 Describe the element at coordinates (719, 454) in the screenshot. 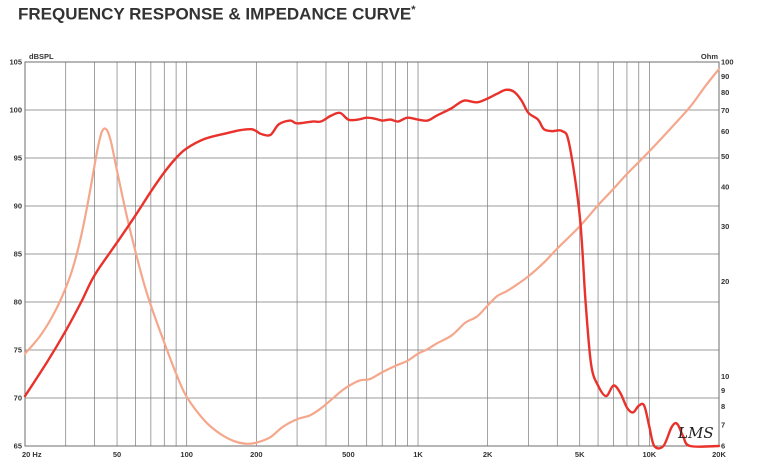

I see `x-tick-label: 20K` at that location.